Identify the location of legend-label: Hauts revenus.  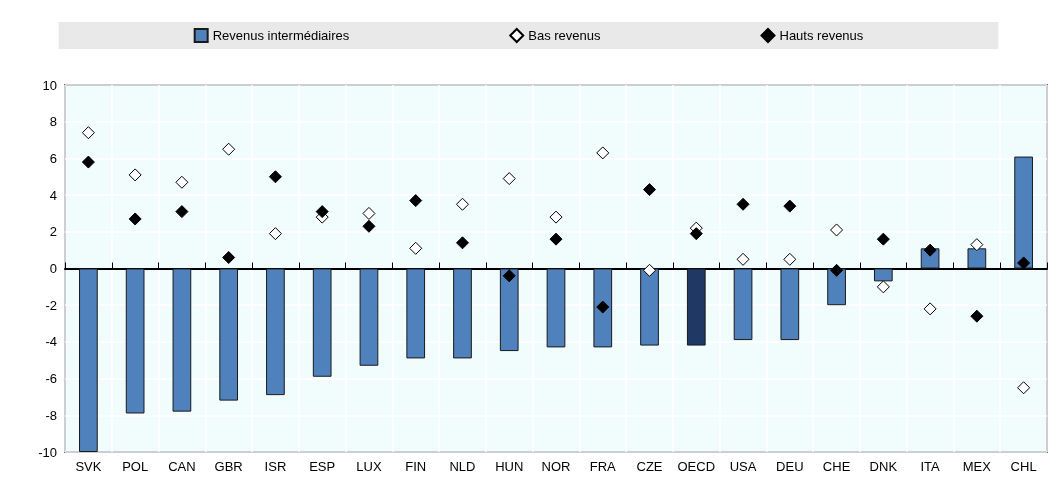
(821, 35).